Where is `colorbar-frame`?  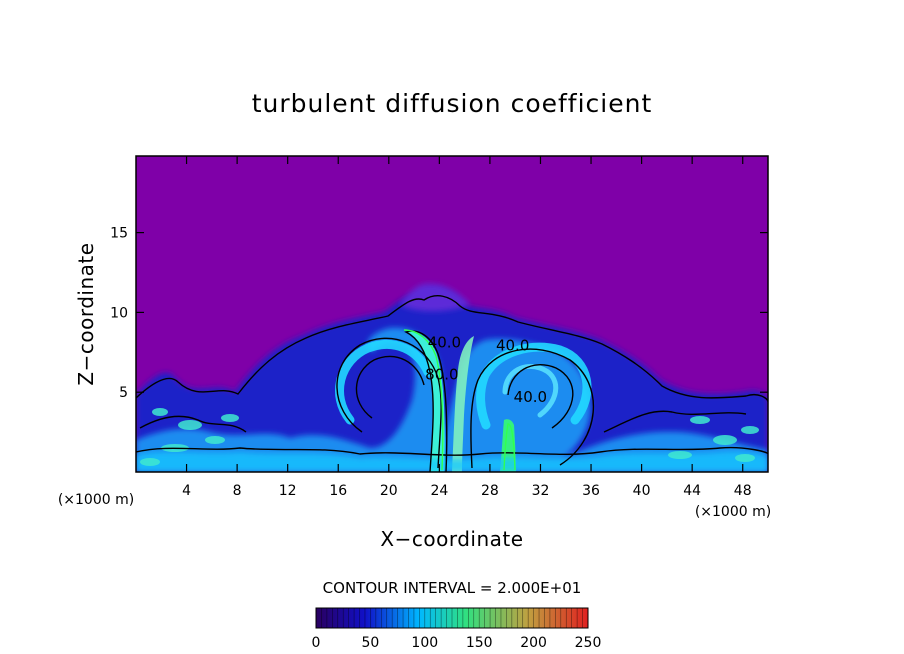 colorbar-frame is located at coordinates (452, 618).